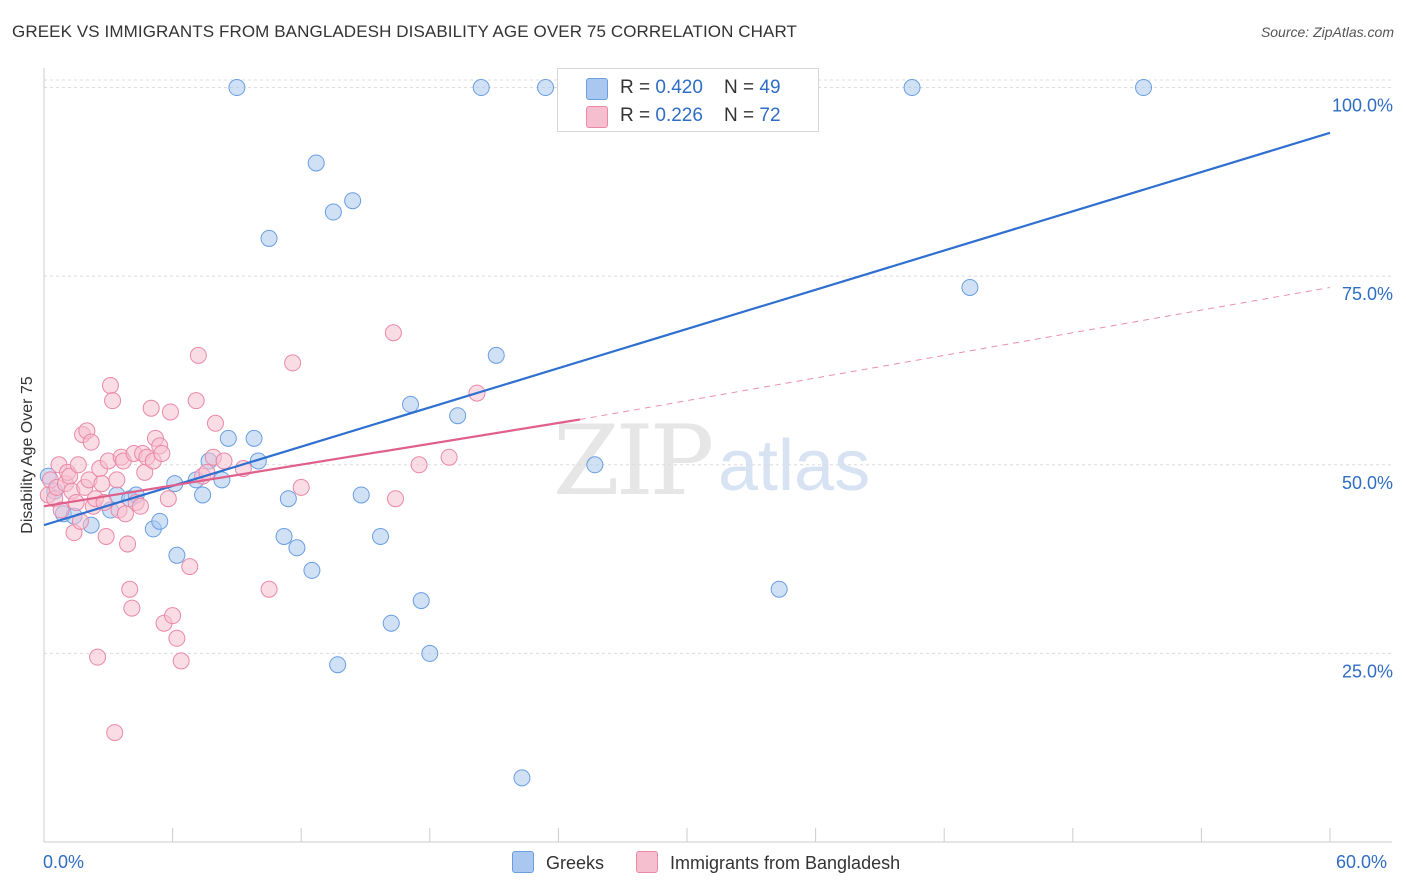 Image resolution: width=1406 pixels, height=892 pixels. I want to click on x-tick-label-max: 60.0%, so click(1362, 862).